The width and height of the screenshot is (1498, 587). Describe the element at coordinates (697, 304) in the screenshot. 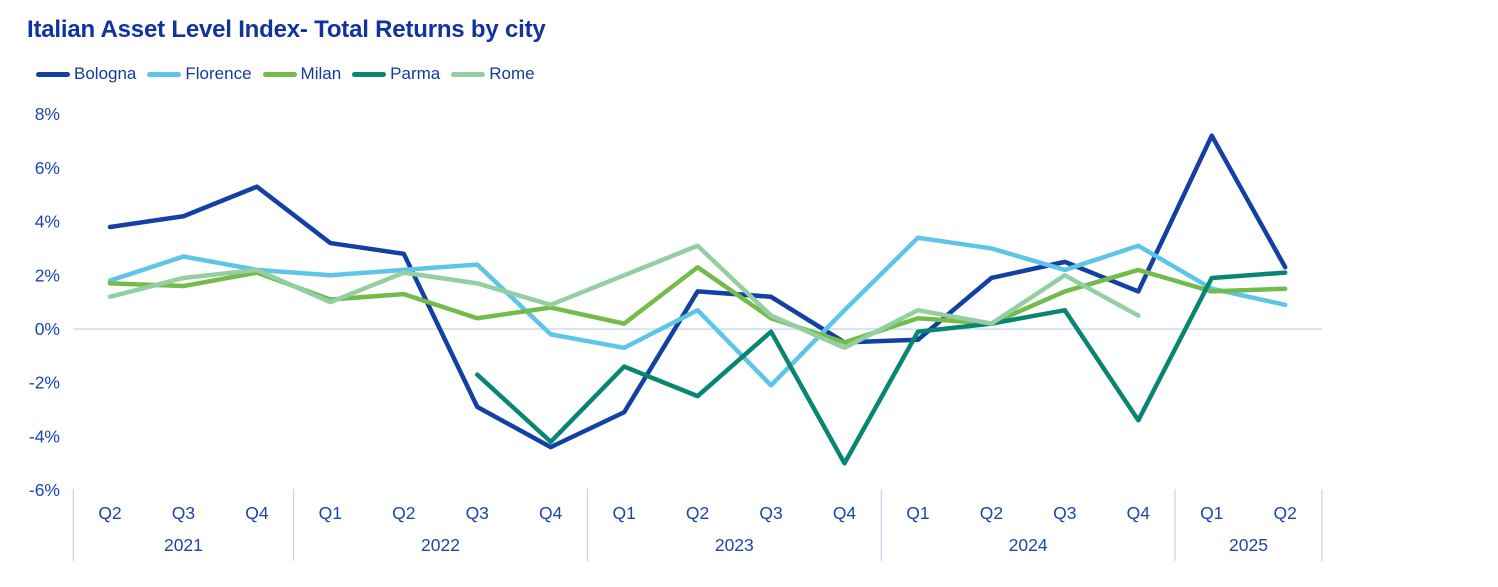

I see `series-line-milan` at that location.